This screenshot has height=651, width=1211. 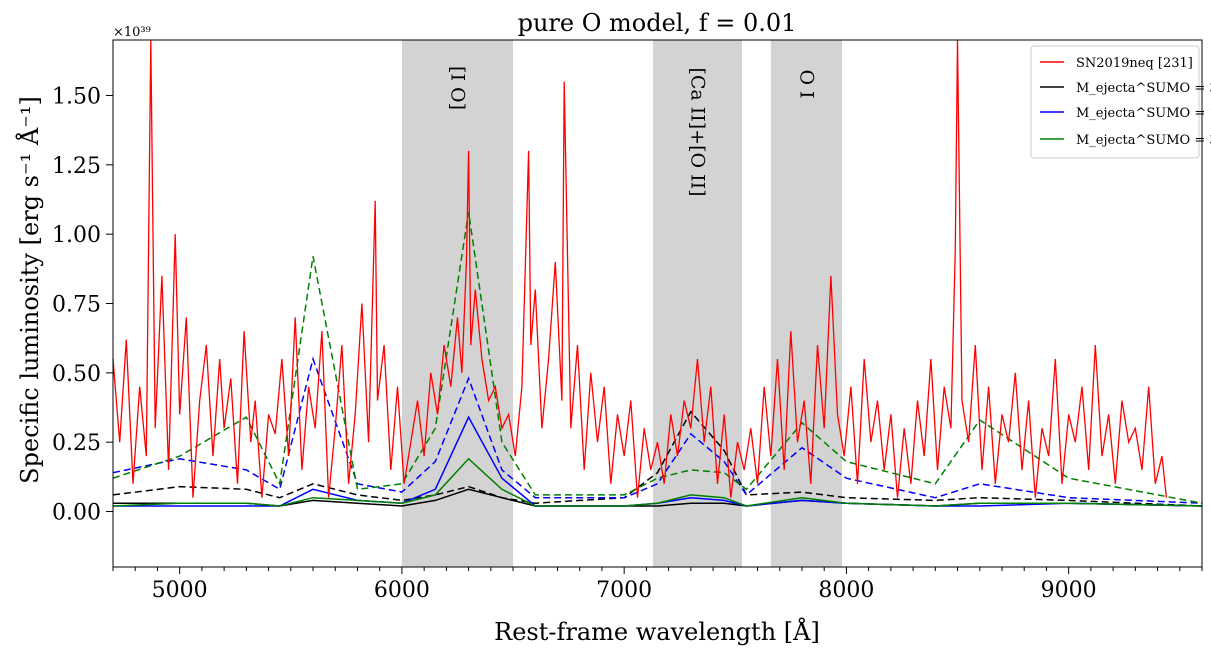 What do you see at coordinates (132, 32) in the screenshot?
I see `y-scale-multiplier: ×10³⁹` at bounding box center [132, 32].